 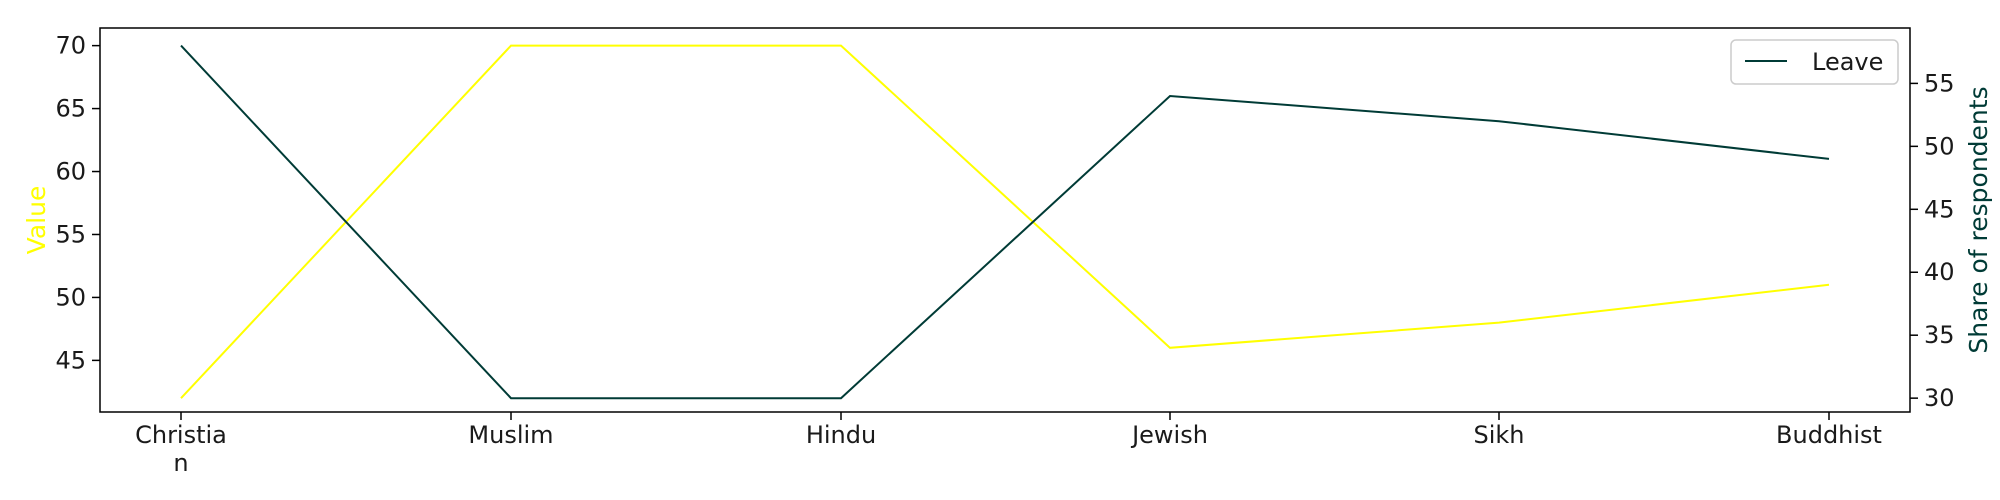 What do you see at coordinates (70, 297) in the screenshot?
I see `left-tick-label: 50` at bounding box center [70, 297].